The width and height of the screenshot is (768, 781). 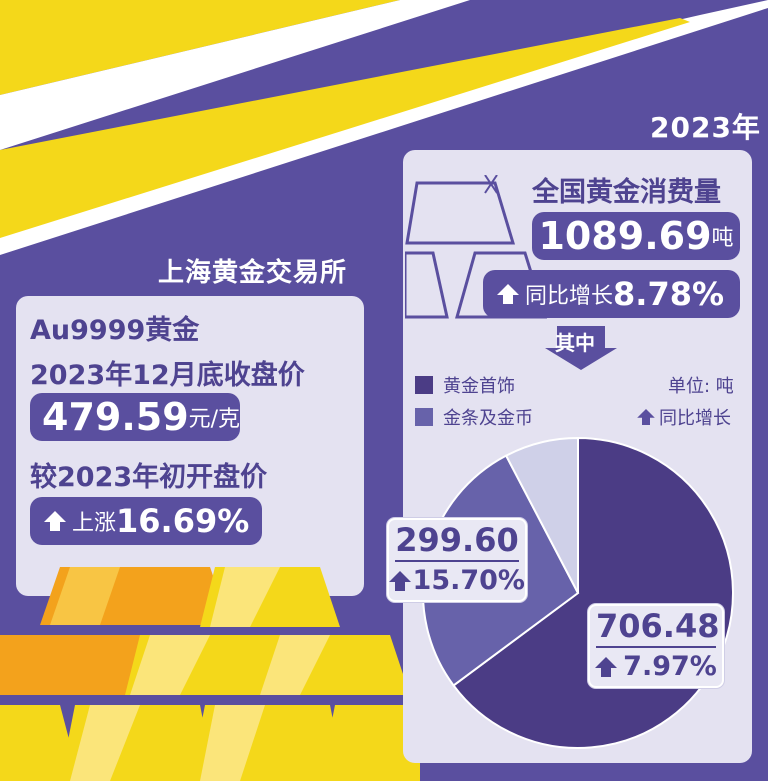 What do you see at coordinates (722, 238) in the screenshot?
I see `total-unit: 吨` at bounding box center [722, 238].